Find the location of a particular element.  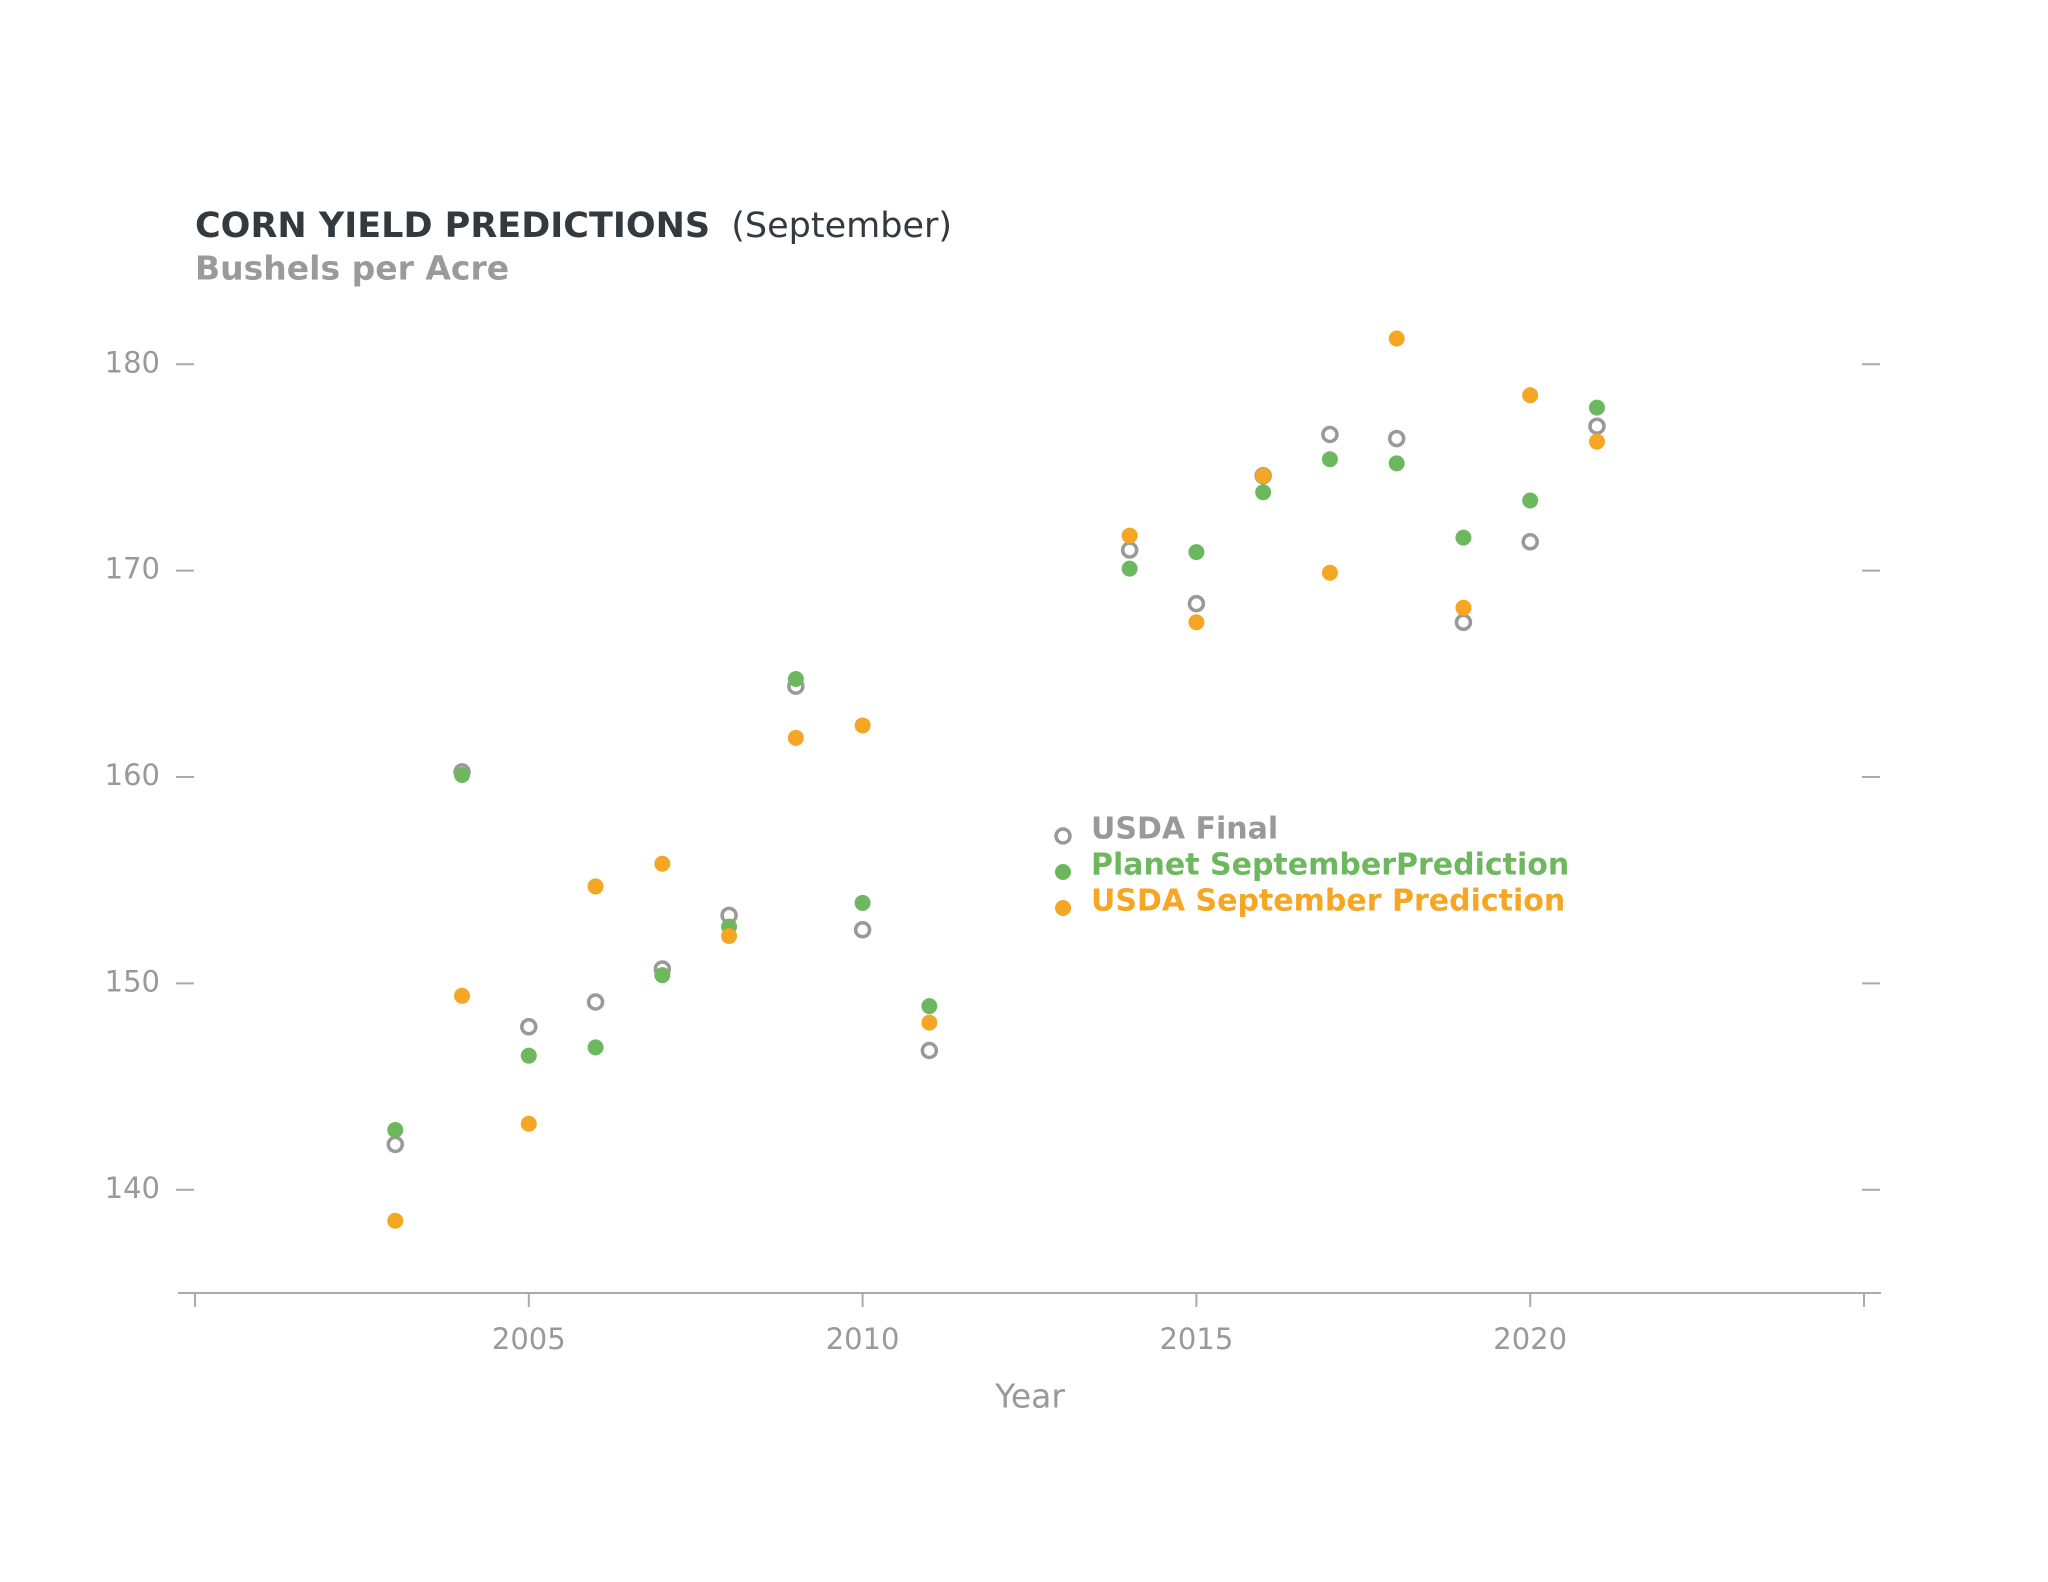

x-tick-label: 2005 is located at coordinates (529, 1339).